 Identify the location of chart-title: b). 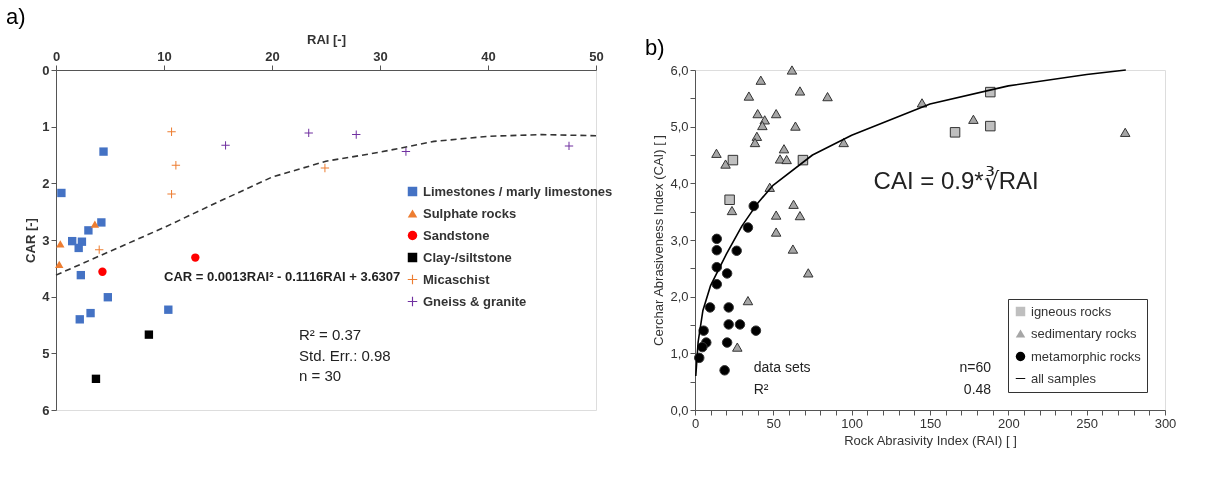
(655, 47).